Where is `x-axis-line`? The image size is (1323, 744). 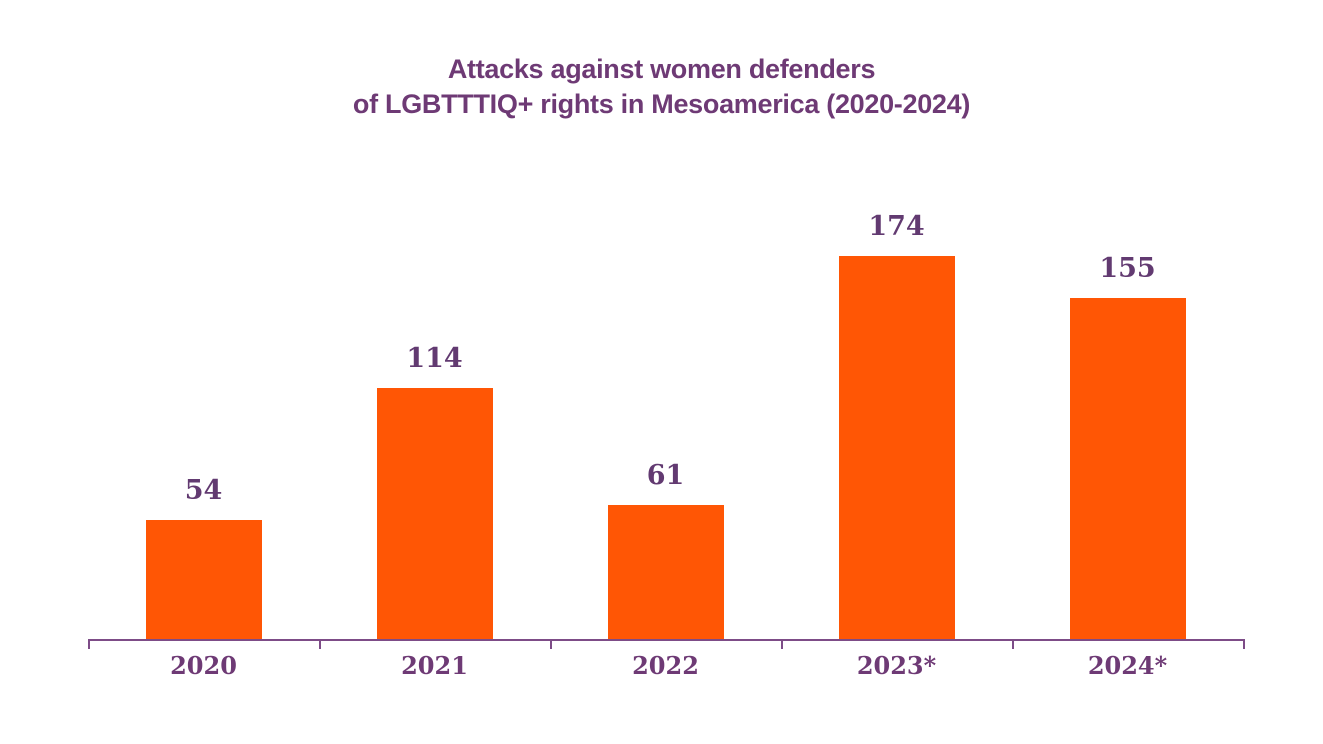
x-axis-line is located at coordinates (666, 640).